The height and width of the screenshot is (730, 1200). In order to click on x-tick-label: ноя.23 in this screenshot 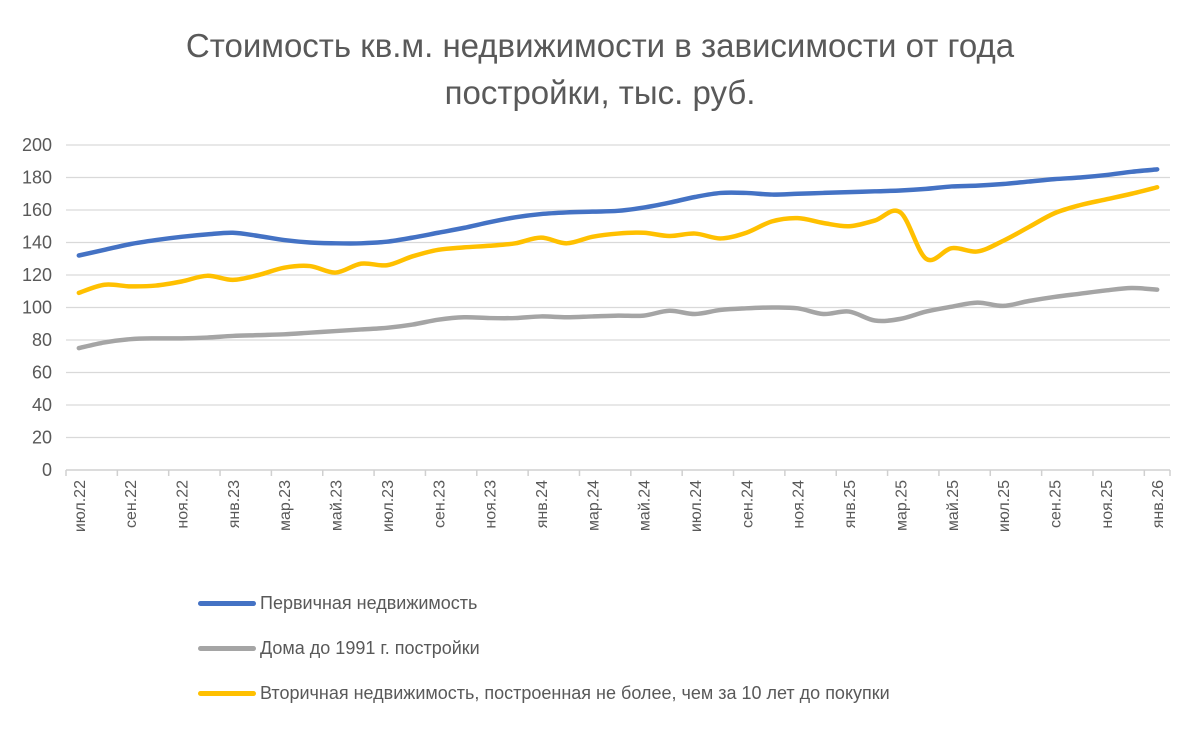, I will do `click(491, 504)`.